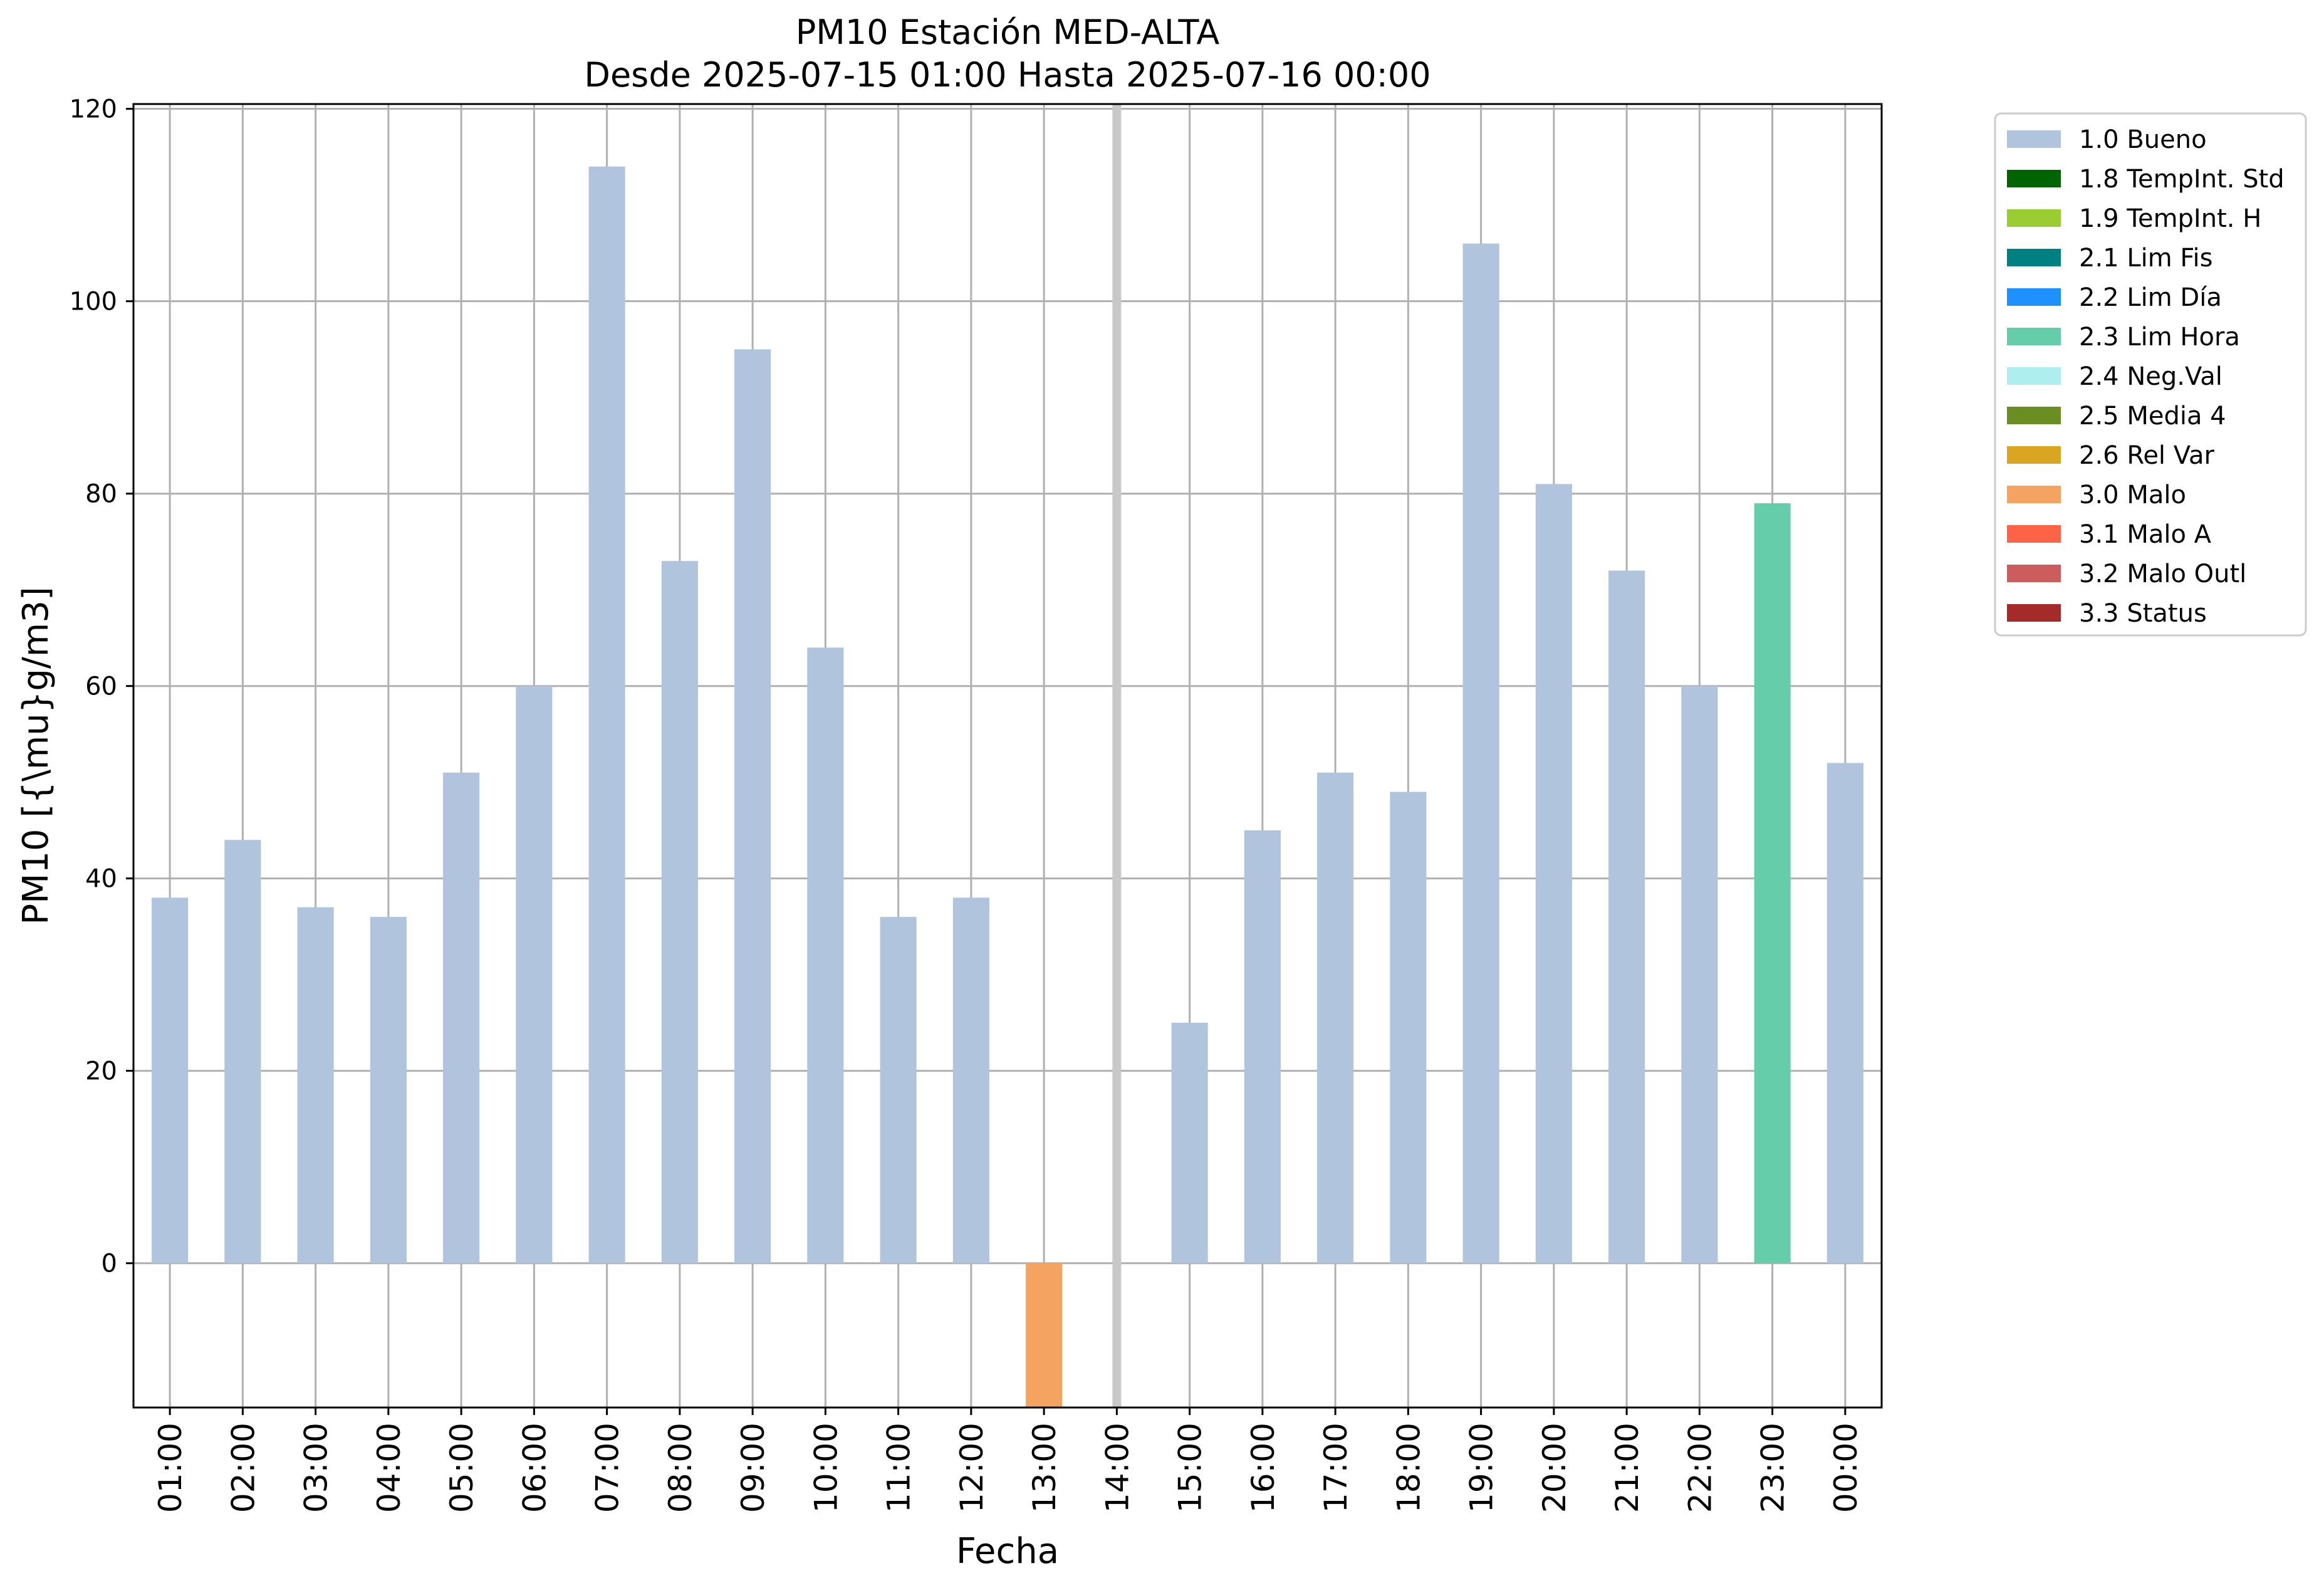  I want to click on x-tick-label: 00:00, so click(1846, 1468).